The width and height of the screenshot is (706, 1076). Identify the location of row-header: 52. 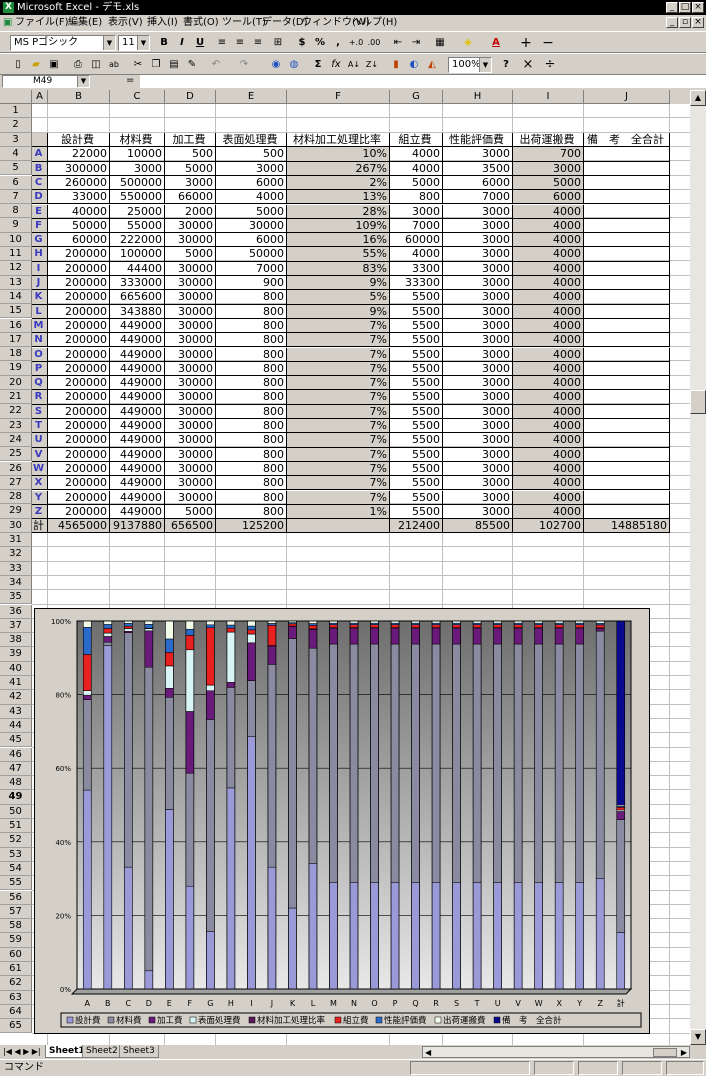
(16, 840).